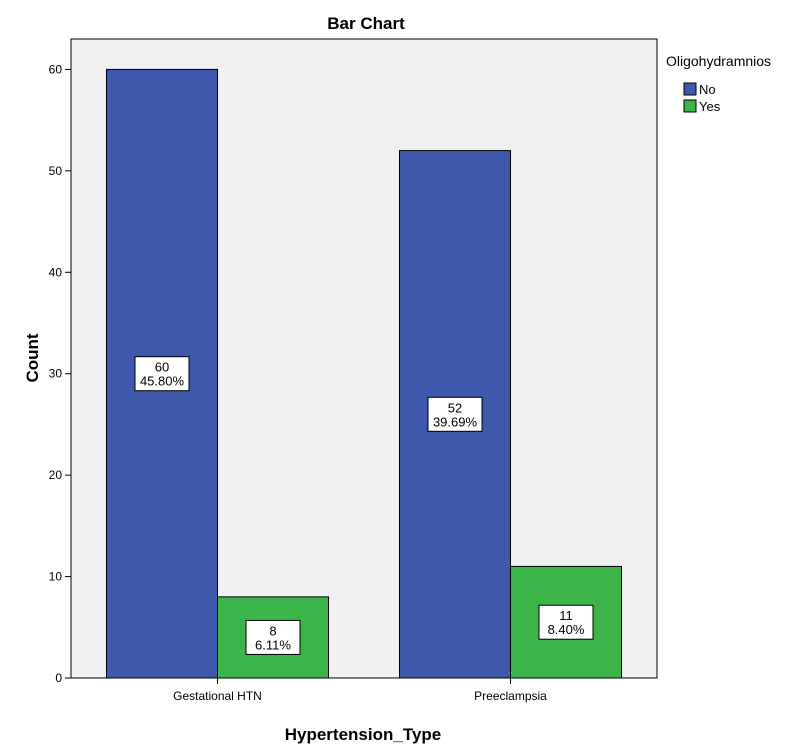 The image size is (804, 748). I want to click on data-label-count: 11, so click(566, 615).